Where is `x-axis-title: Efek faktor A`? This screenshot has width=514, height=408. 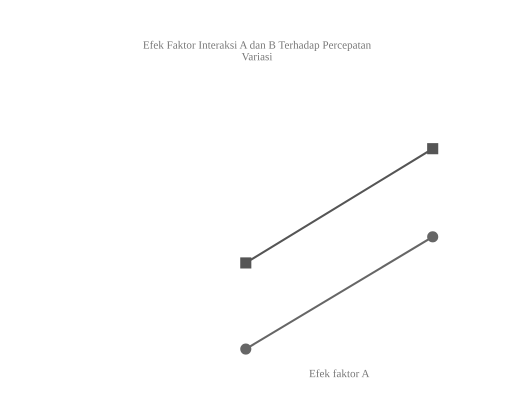
x-axis-title: Efek faktor A is located at coordinates (339, 373).